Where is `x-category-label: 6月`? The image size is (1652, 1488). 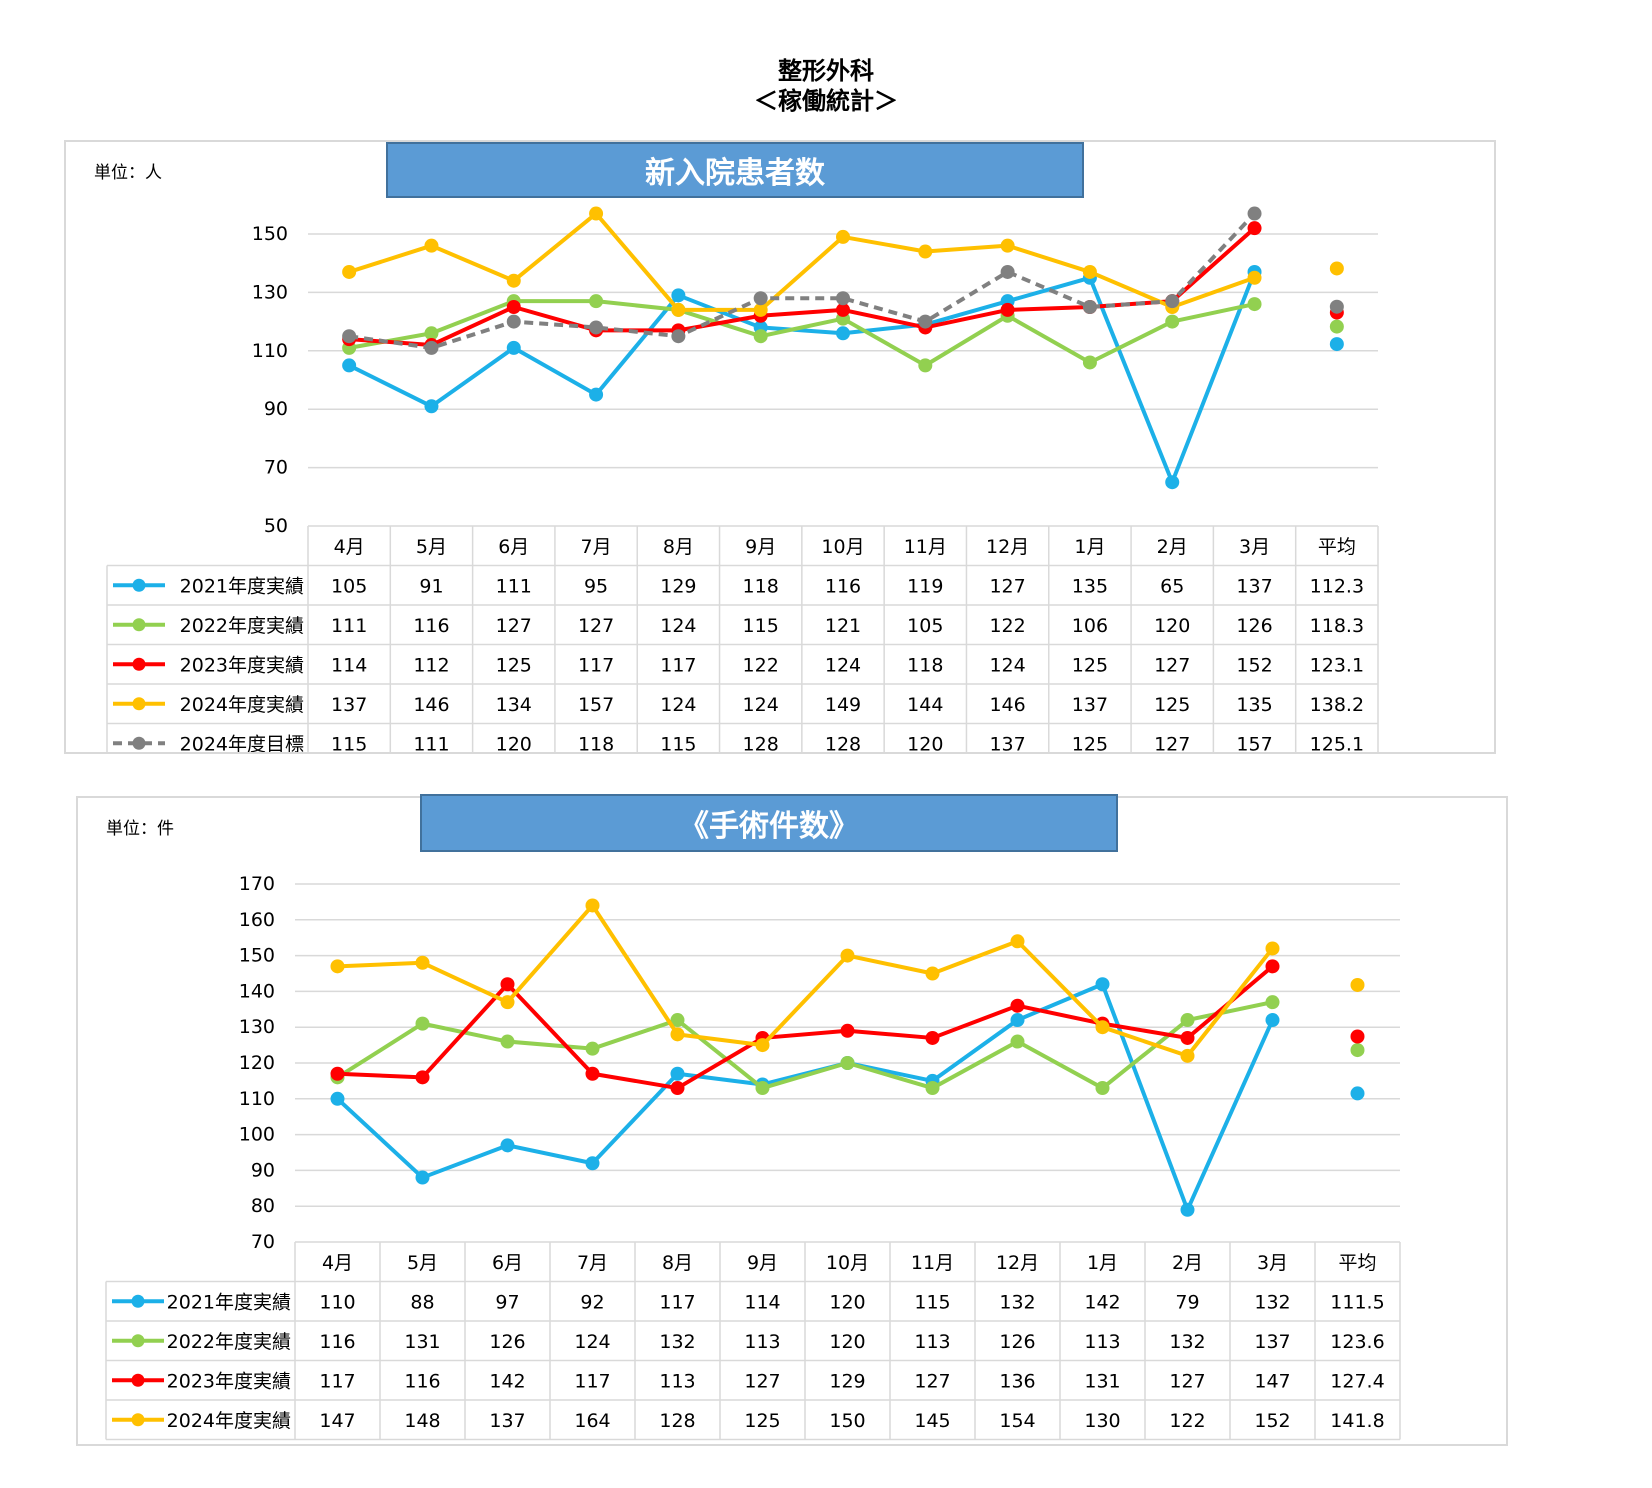
x-category-label: 6月 is located at coordinates (507, 1263).